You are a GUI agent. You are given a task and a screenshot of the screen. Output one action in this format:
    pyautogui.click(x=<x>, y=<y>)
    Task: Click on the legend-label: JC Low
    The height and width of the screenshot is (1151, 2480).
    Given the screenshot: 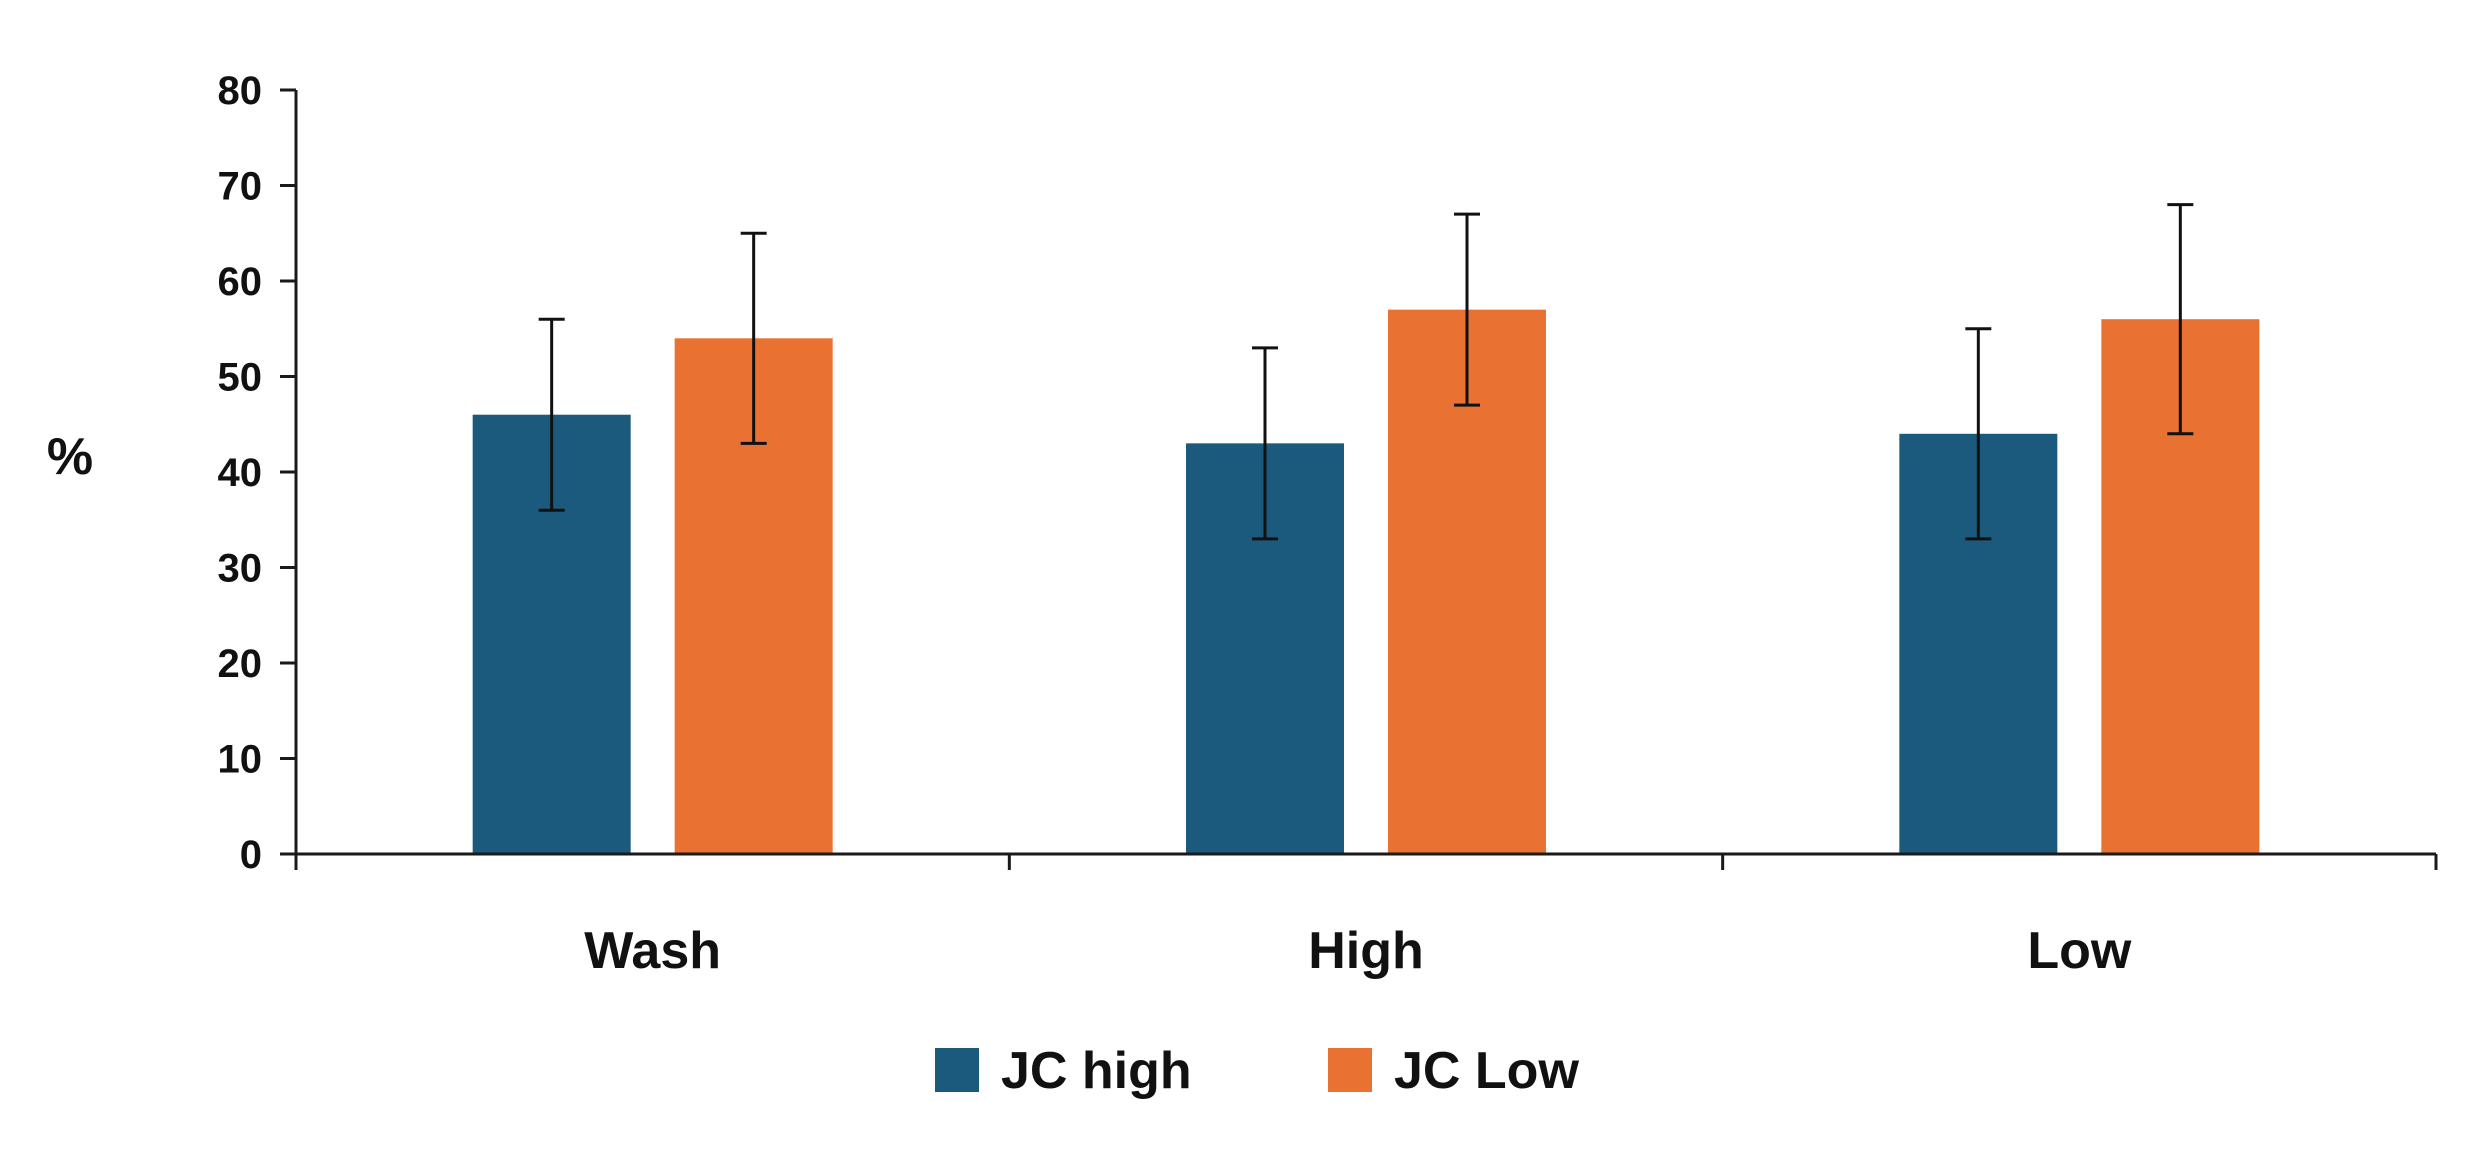 What is the action you would take?
    pyautogui.click(x=1486, y=1071)
    